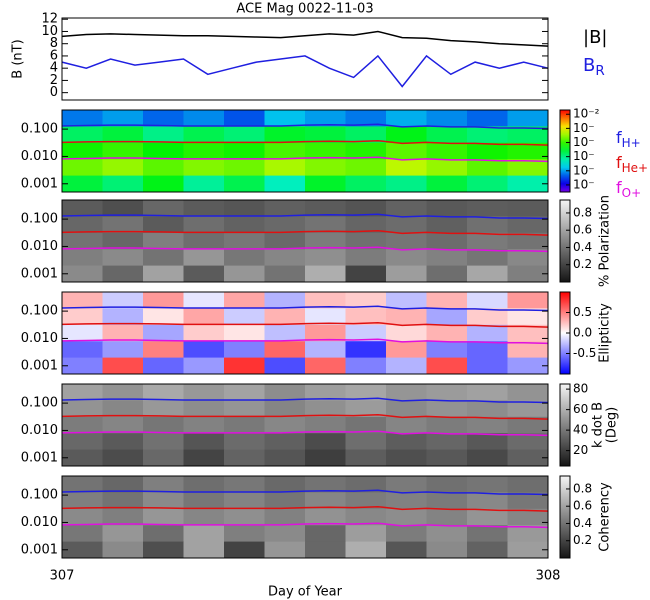 The image size is (650, 600). I want to click on legend-entry: |B|, so click(595, 37).